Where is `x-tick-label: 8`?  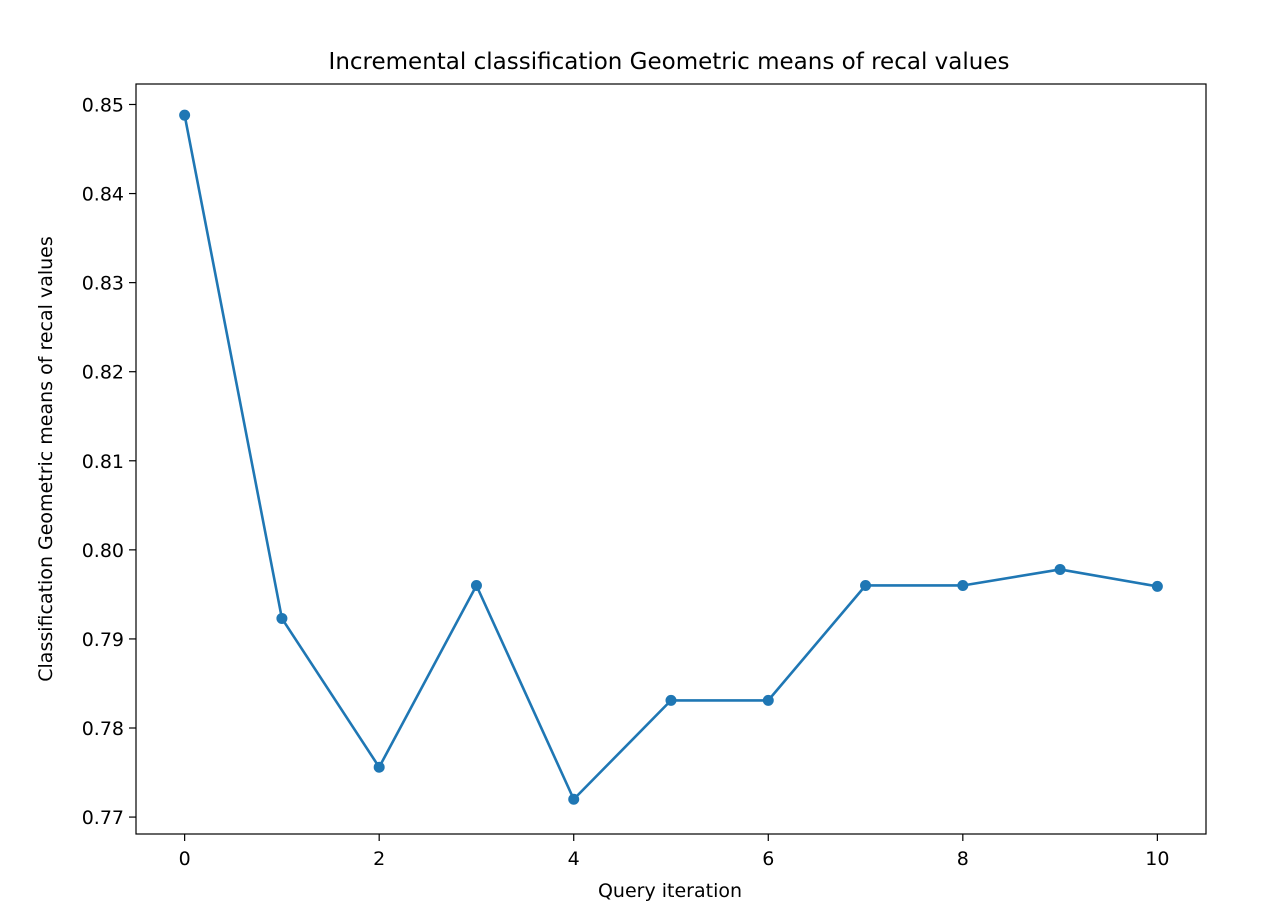 x-tick-label: 8 is located at coordinates (963, 859).